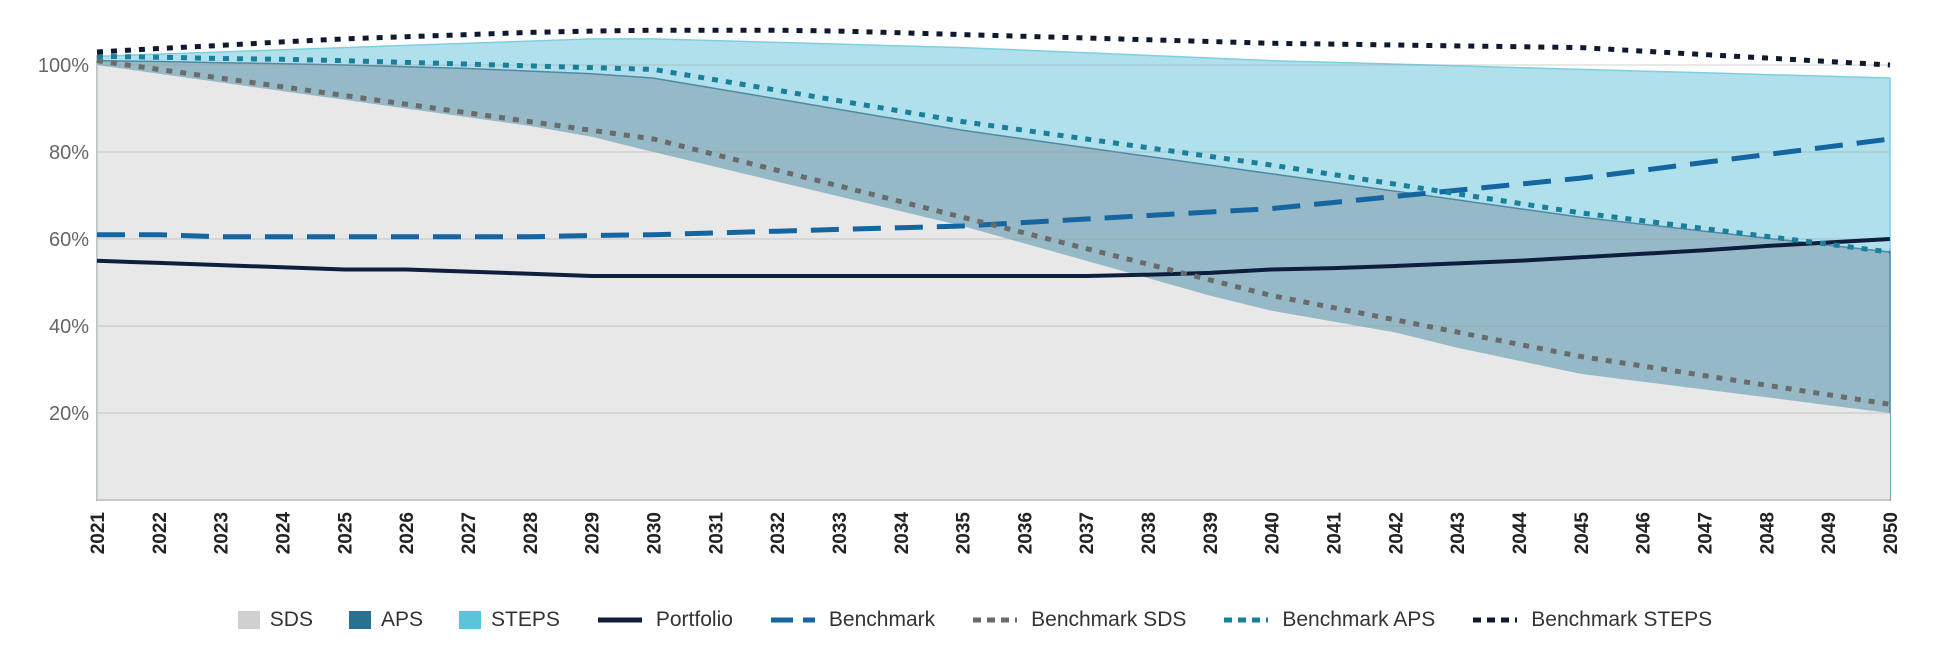 Image resolution: width=1950 pixels, height=648 pixels. I want to click on y-tick-label: 20%, so click(69, 414).